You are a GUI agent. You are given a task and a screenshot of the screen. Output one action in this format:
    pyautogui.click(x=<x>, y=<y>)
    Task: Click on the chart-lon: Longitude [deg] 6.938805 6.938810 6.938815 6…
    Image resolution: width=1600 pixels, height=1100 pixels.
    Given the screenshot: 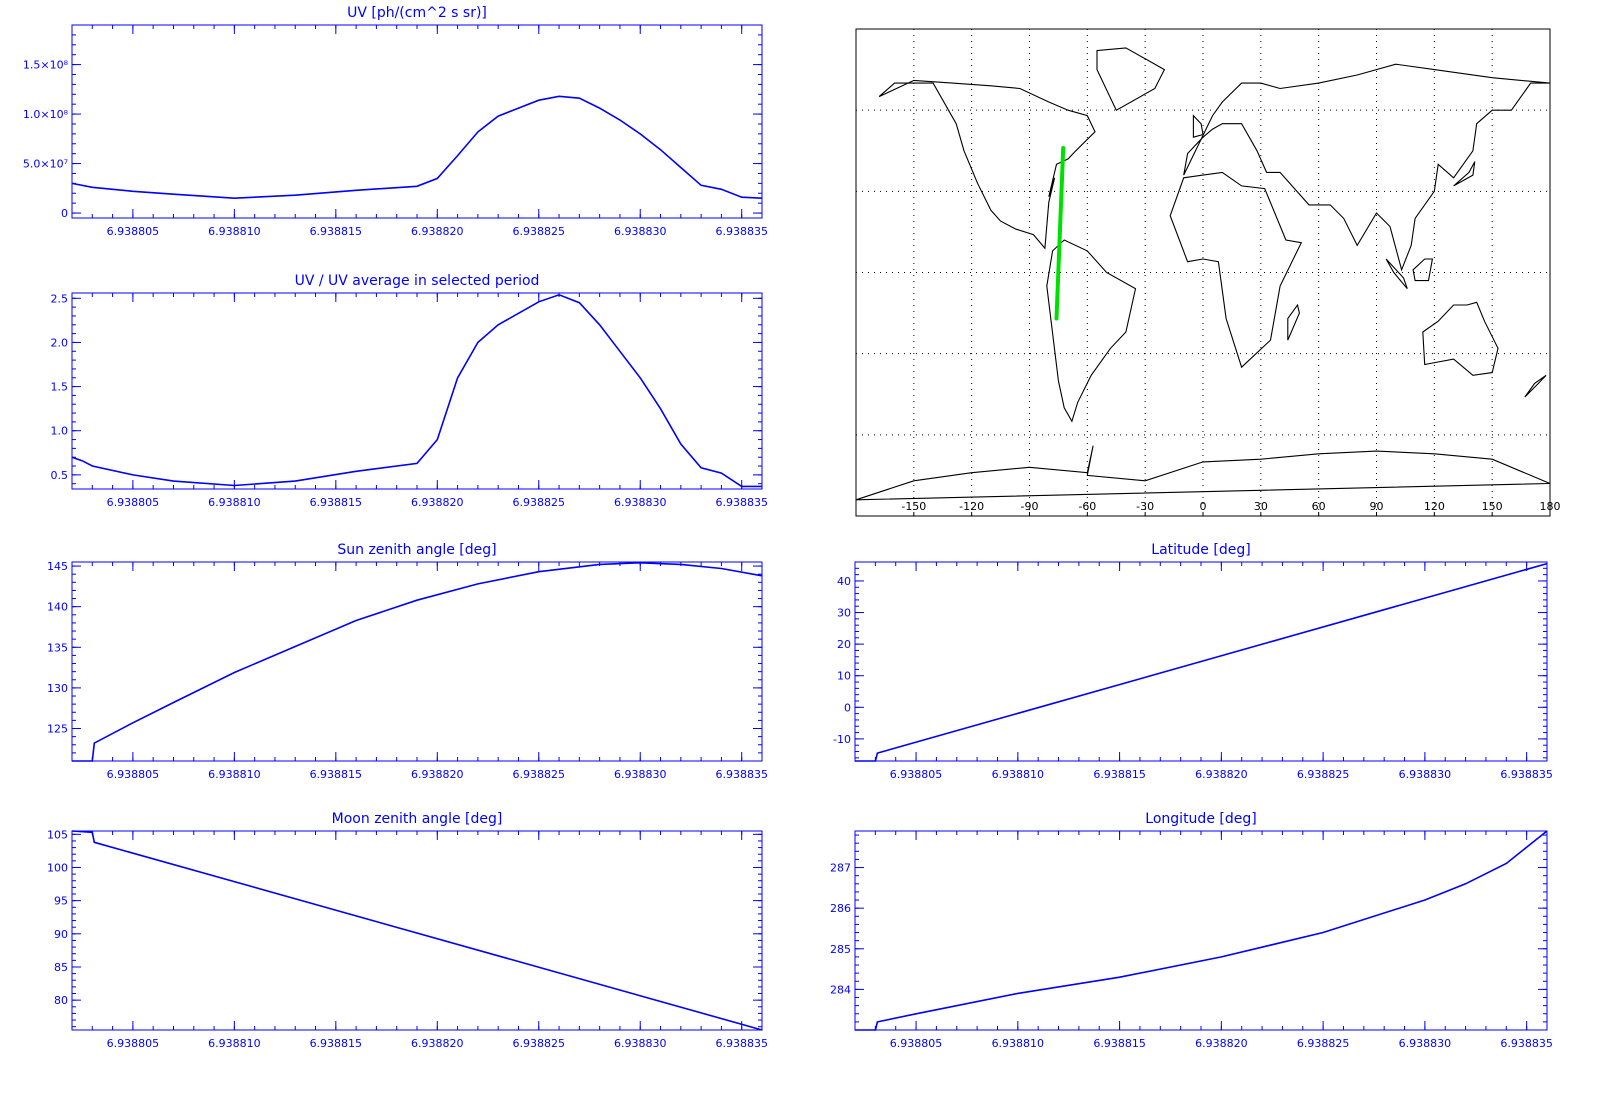 What is the action you would take?
    pyautogui.click(x=1191, y=930)
    